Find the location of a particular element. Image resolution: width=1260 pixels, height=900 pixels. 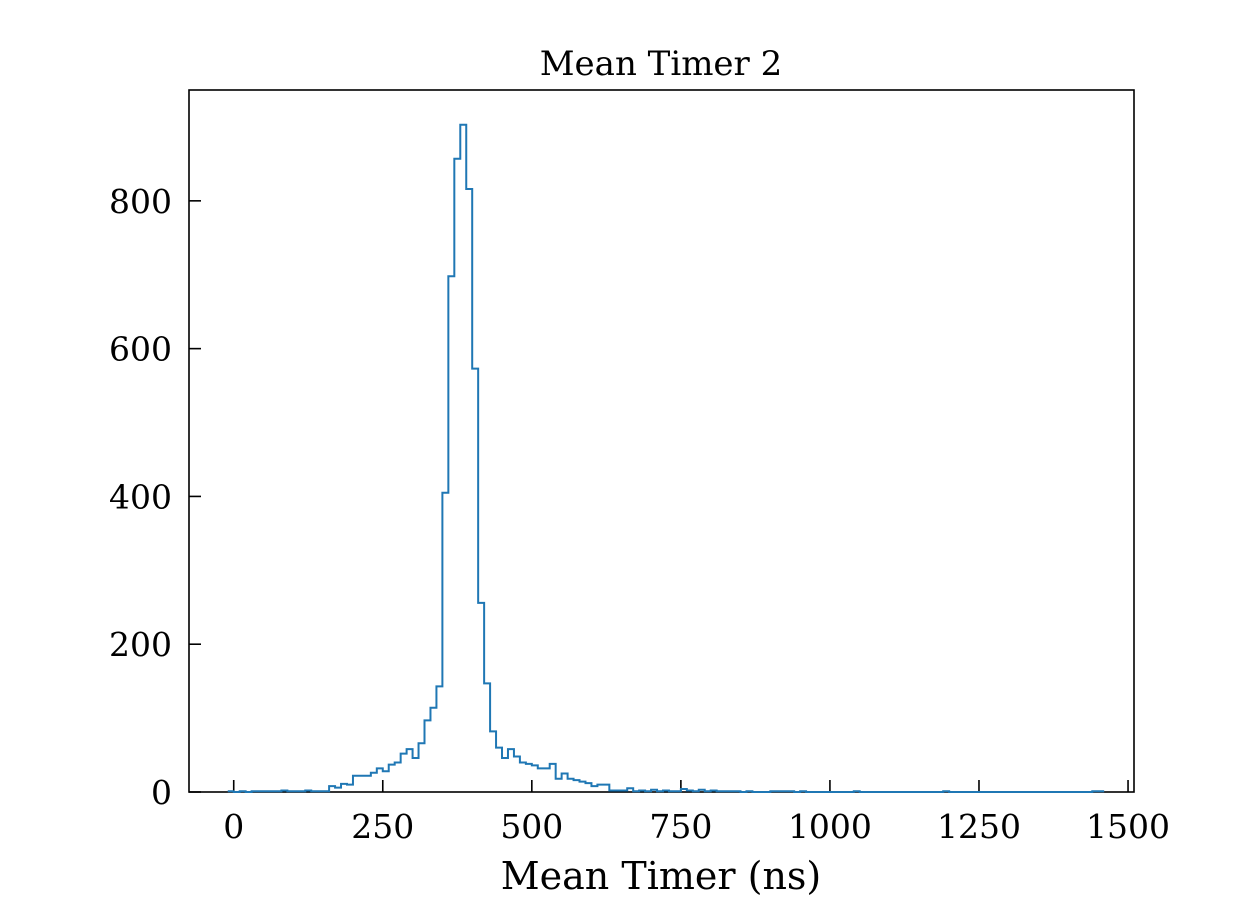

x-tick-label: 1250 is located at coordinates (979, 826).